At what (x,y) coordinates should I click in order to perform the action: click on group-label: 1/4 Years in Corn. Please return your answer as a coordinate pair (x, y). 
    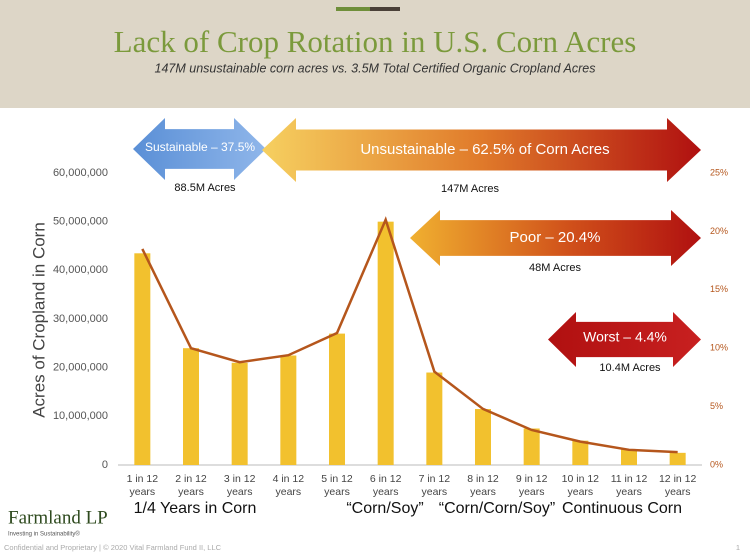
    Looking at the image, I should click on (195, 508).